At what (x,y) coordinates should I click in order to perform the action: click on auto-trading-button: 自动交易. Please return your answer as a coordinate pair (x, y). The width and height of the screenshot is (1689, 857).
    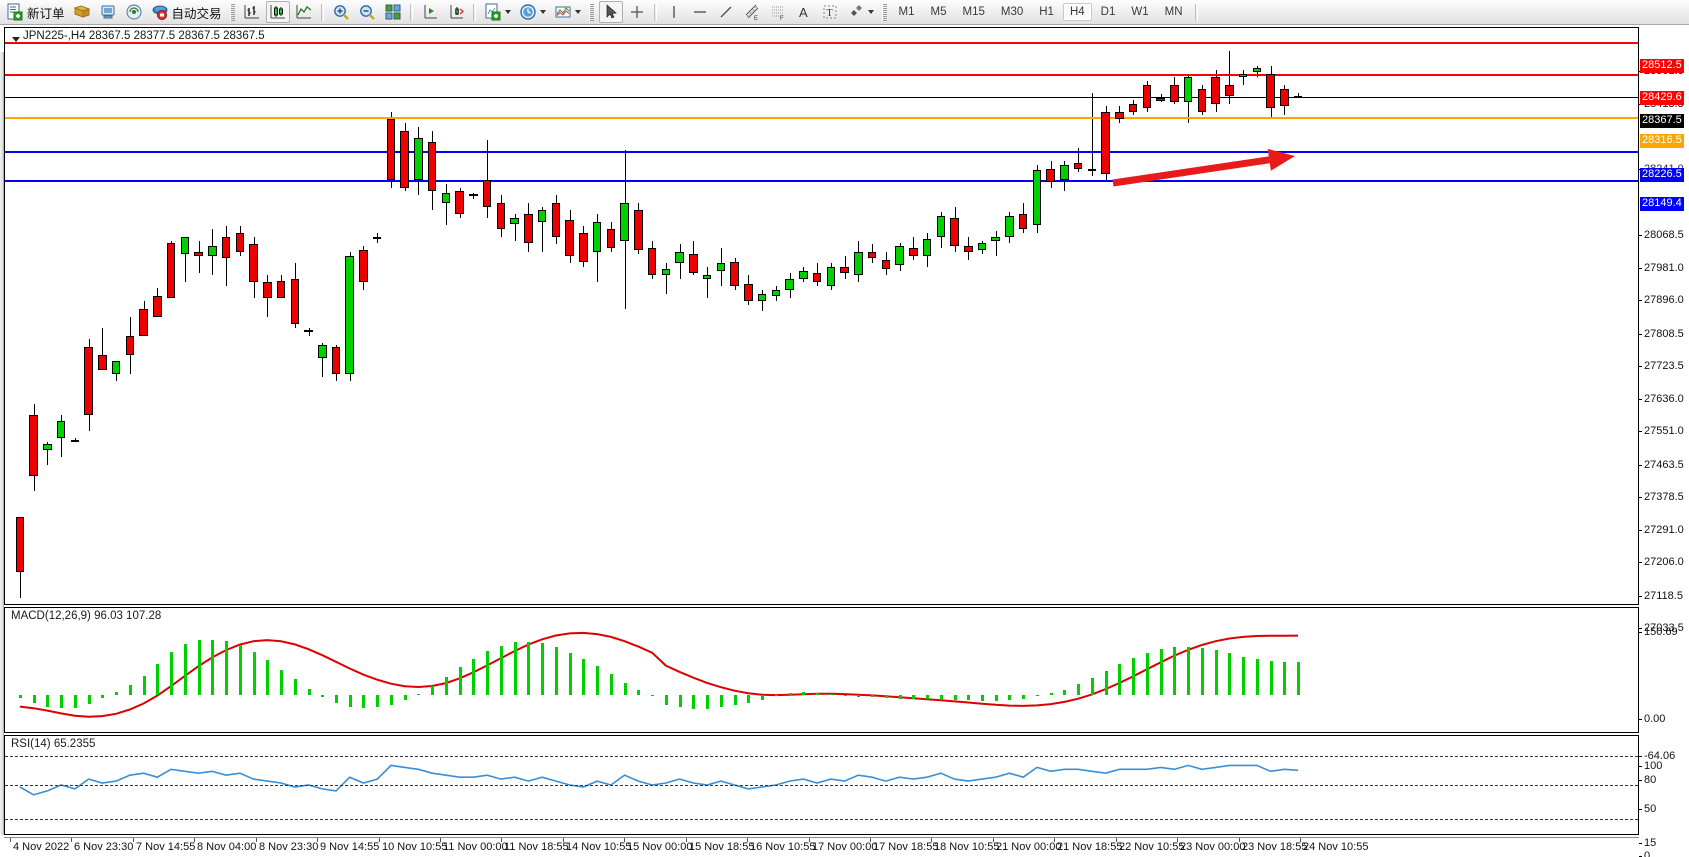
    Looking at the image, I should click on (186, 12).